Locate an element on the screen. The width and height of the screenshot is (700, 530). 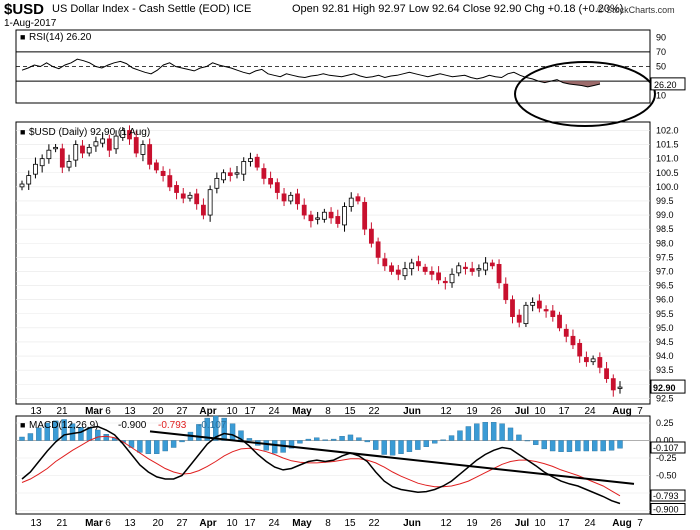
rsi-annotation-ellipse is located at coordinates (585, 94).